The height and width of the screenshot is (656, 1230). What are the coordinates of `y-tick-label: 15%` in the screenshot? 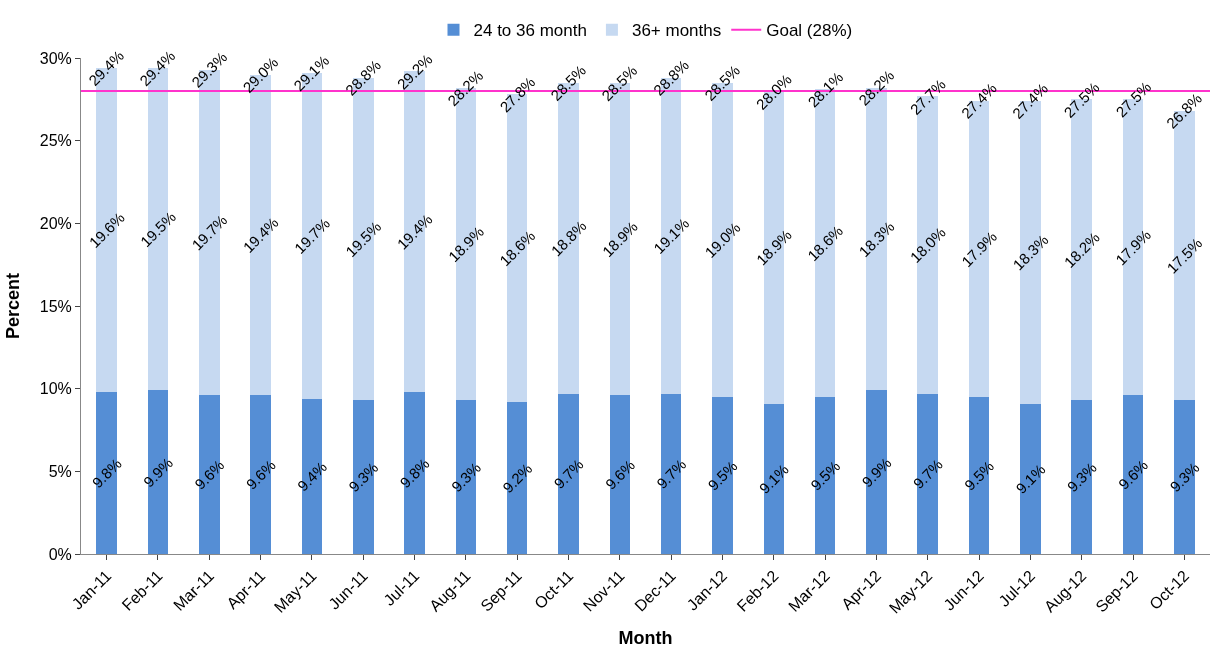 It's located at (55, 306).